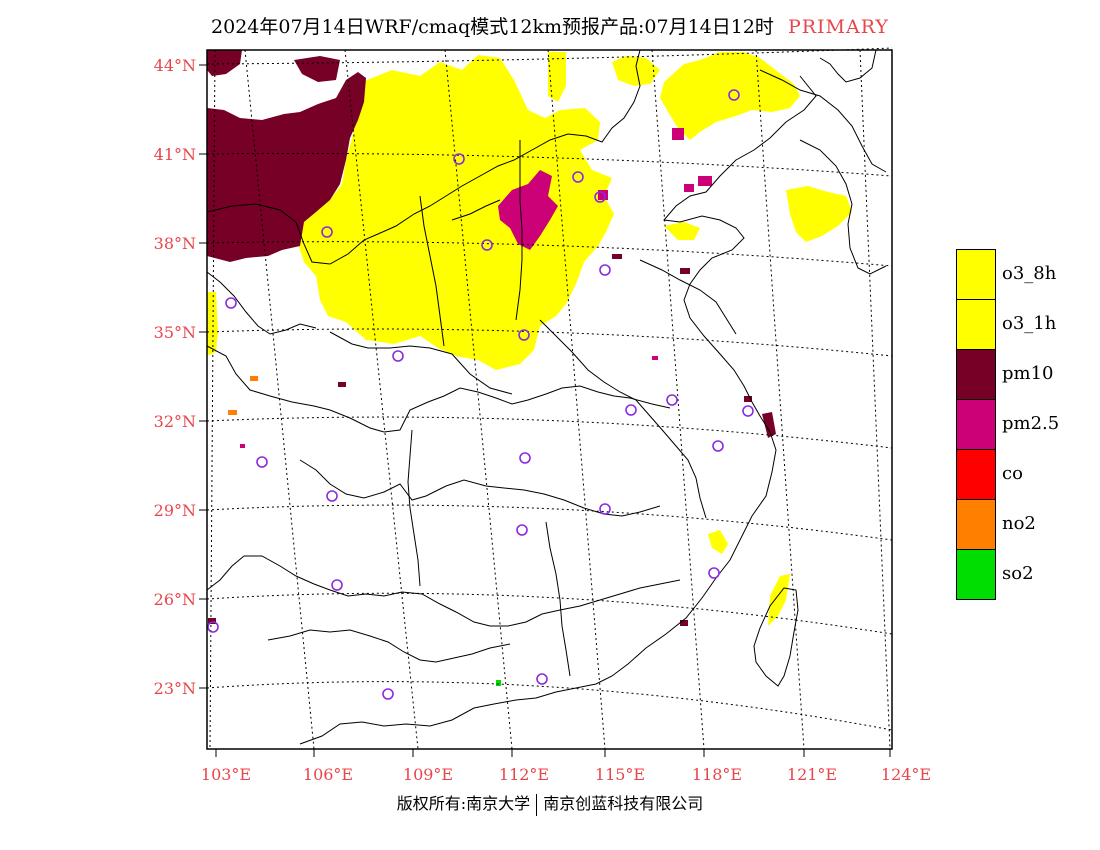  Describe the element at coordinates (175, 421) in the screenshot. I see `lat-label-32: 32°N` at that location.